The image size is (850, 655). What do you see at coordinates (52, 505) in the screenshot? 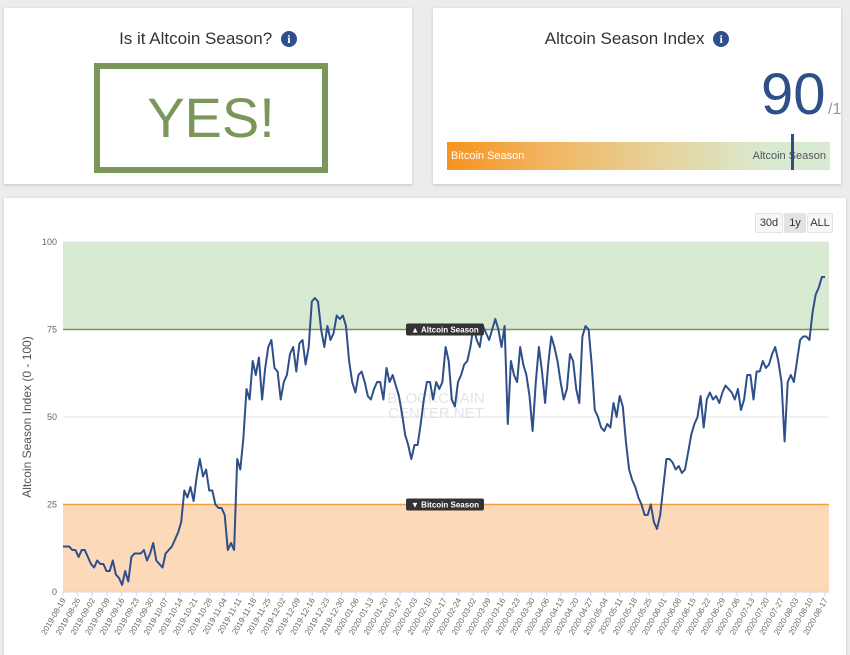
I see `y-tick-label: 25` at bounding box center [52, 505].